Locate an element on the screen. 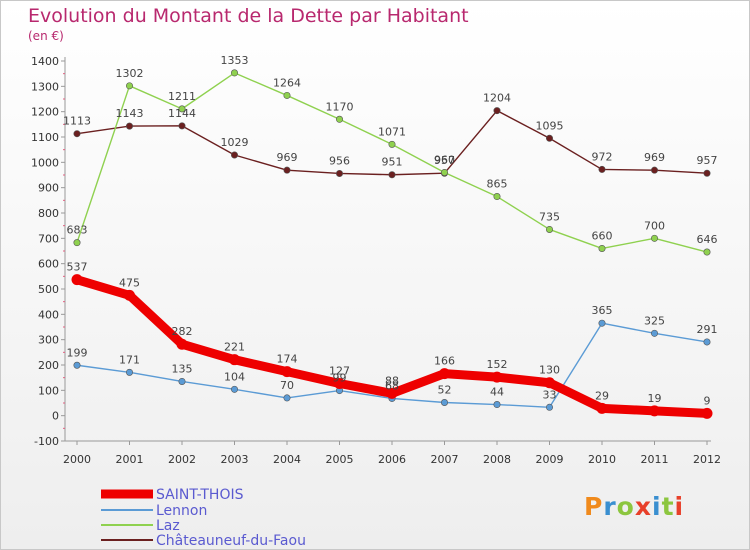  brand-letter: P is located at coordinates (594, 506).